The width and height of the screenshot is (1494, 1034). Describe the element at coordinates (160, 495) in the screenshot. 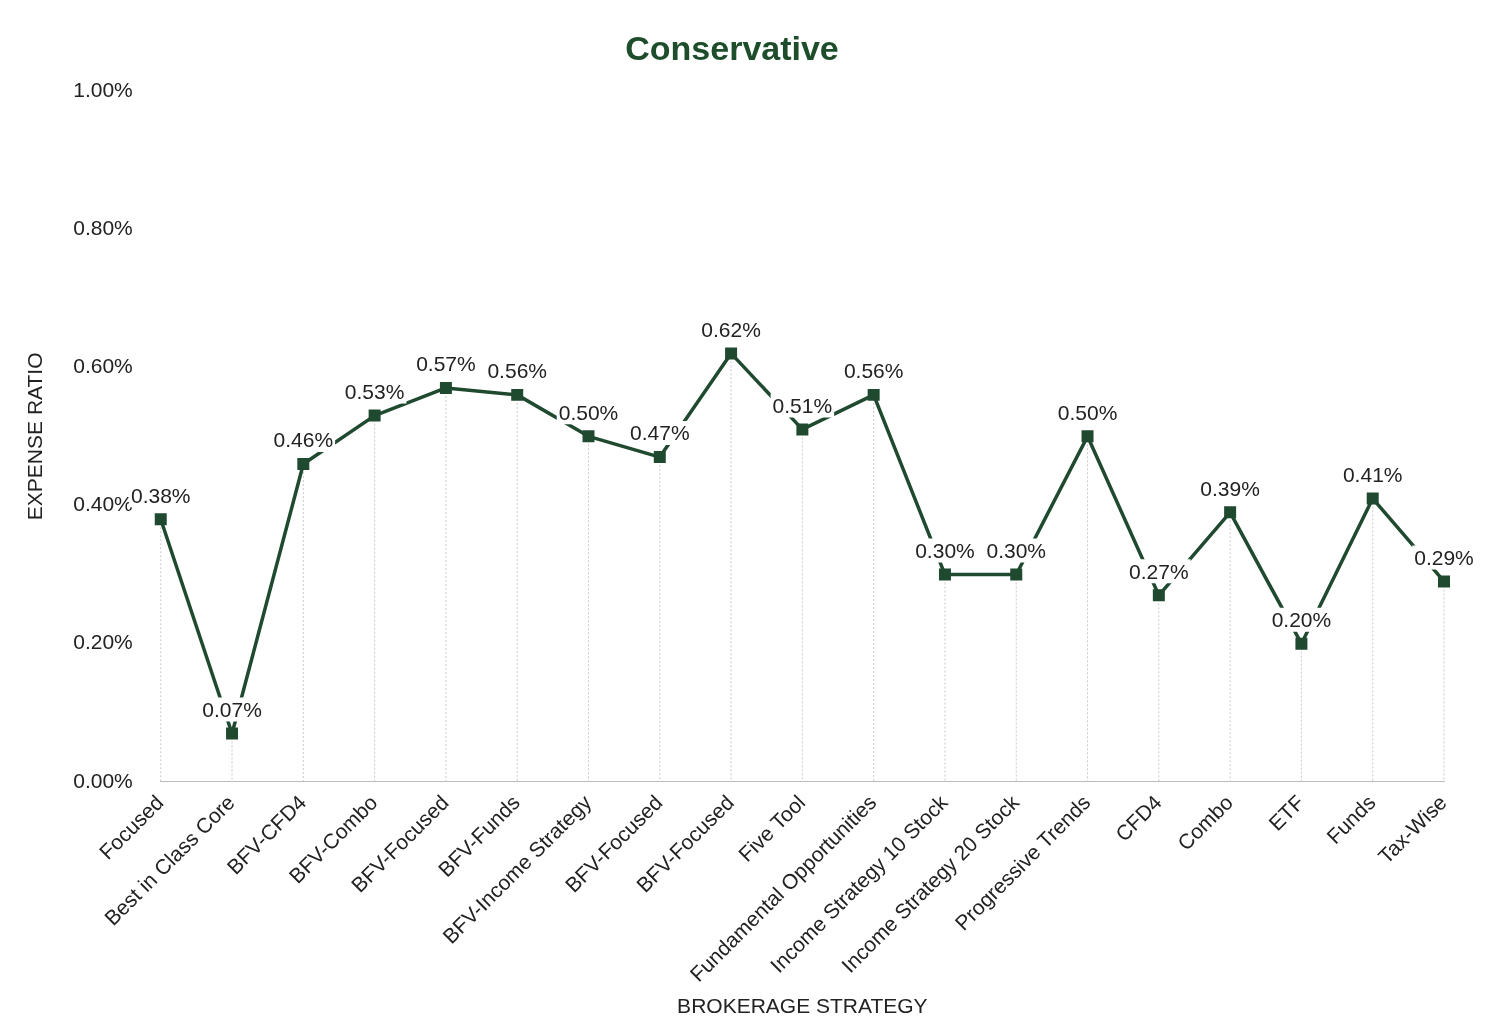

I see `data-label: 0.38%` at that location.